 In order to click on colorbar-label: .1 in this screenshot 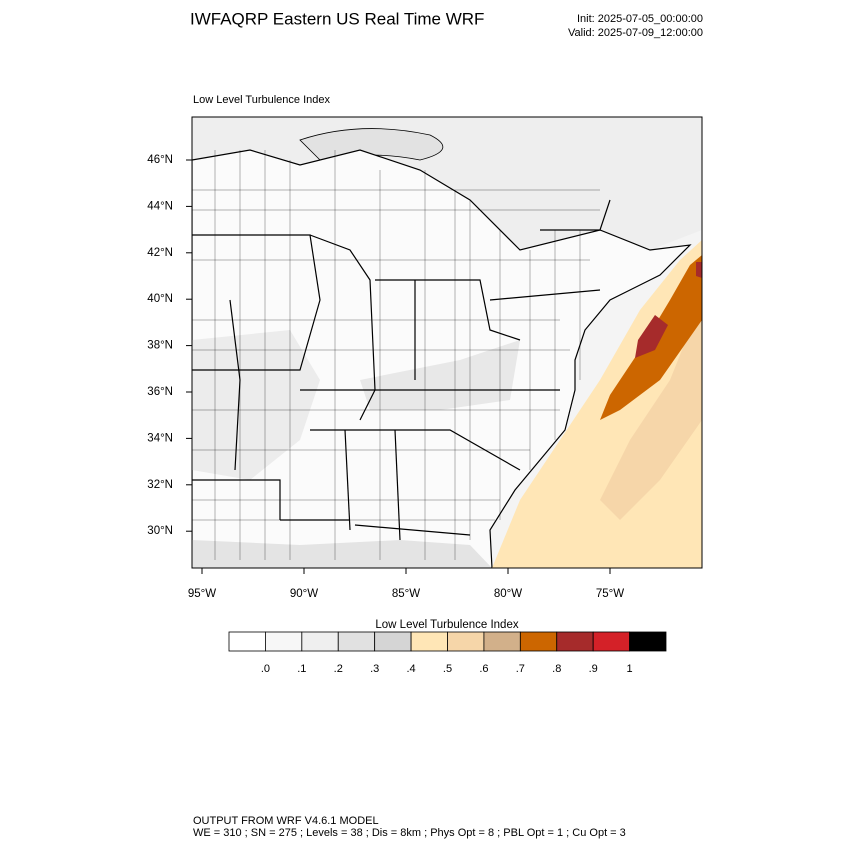, I will do `click(301, 669)`.